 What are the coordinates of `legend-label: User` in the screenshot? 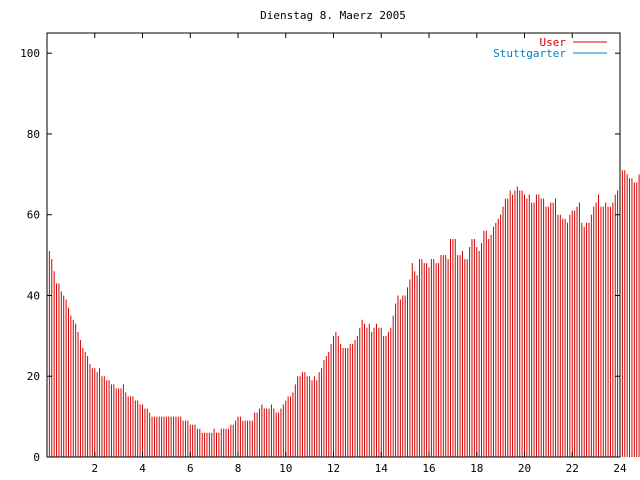 It's located at (553, 42).